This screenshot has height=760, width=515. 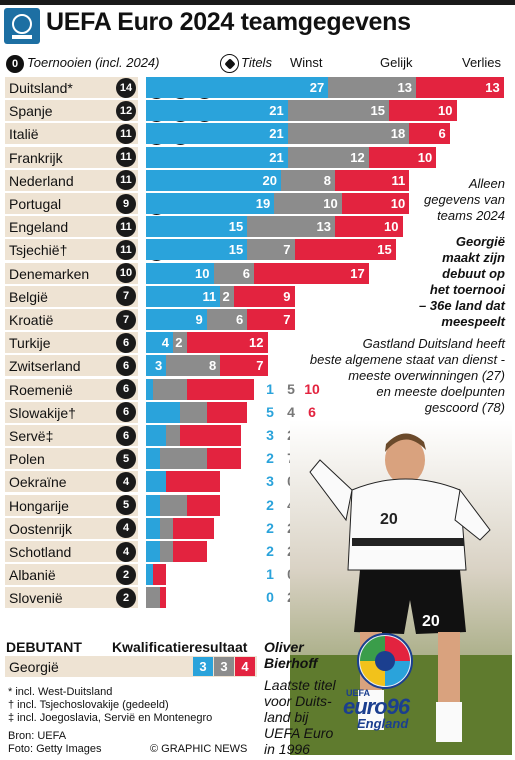 What do you see at coordinates (30, 343) in the screenshot?
I see `country-label: Turkije` at bounding box center [30, 343].